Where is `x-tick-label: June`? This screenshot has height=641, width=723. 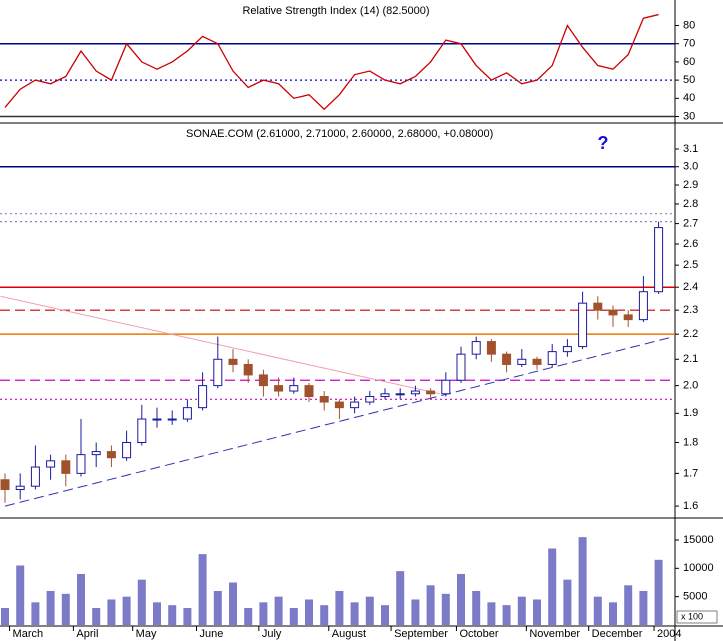 x-tick-label: June is located at coordinates (212, 634).